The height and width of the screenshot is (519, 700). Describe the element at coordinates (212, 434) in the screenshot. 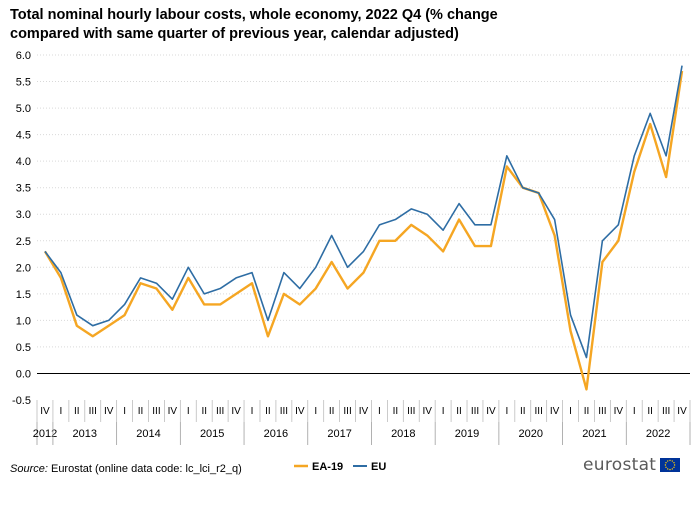

I see `year-label: 2015` at that location.